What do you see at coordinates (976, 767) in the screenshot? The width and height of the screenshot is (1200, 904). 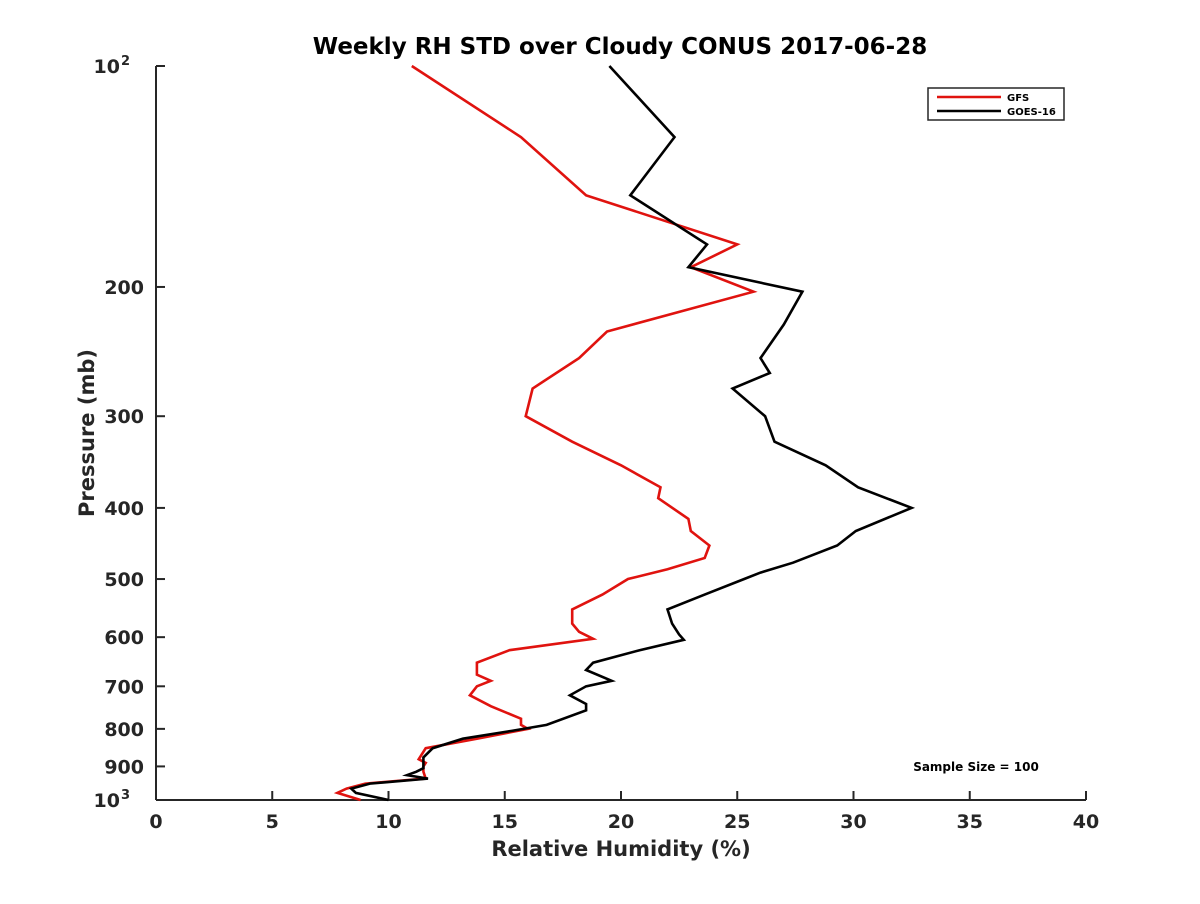 I see `sample-size-annotation: Sample Size = 100` at bounding box center [976, 767].